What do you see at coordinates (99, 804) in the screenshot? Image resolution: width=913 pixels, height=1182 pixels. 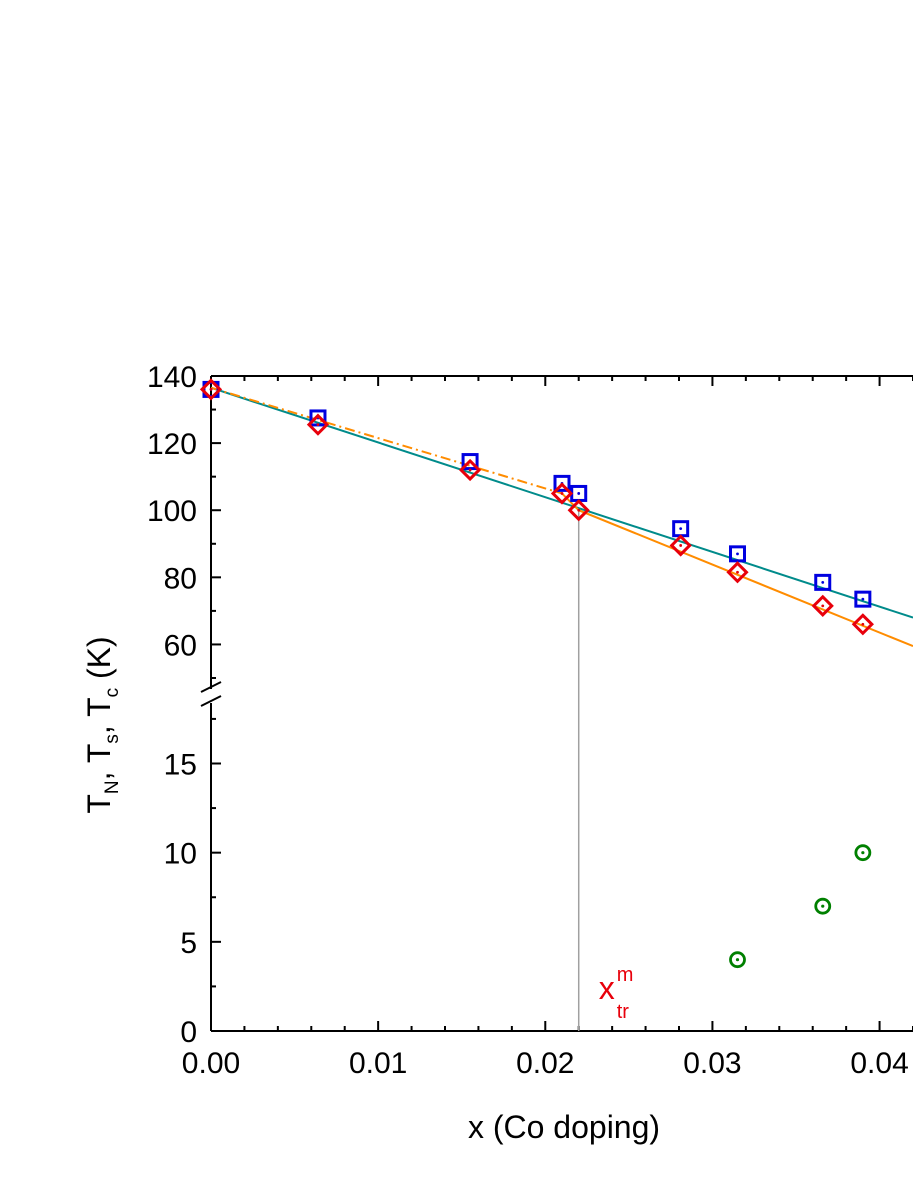 I see `y-axis-title-part: T` at bounding box center [99, 804].